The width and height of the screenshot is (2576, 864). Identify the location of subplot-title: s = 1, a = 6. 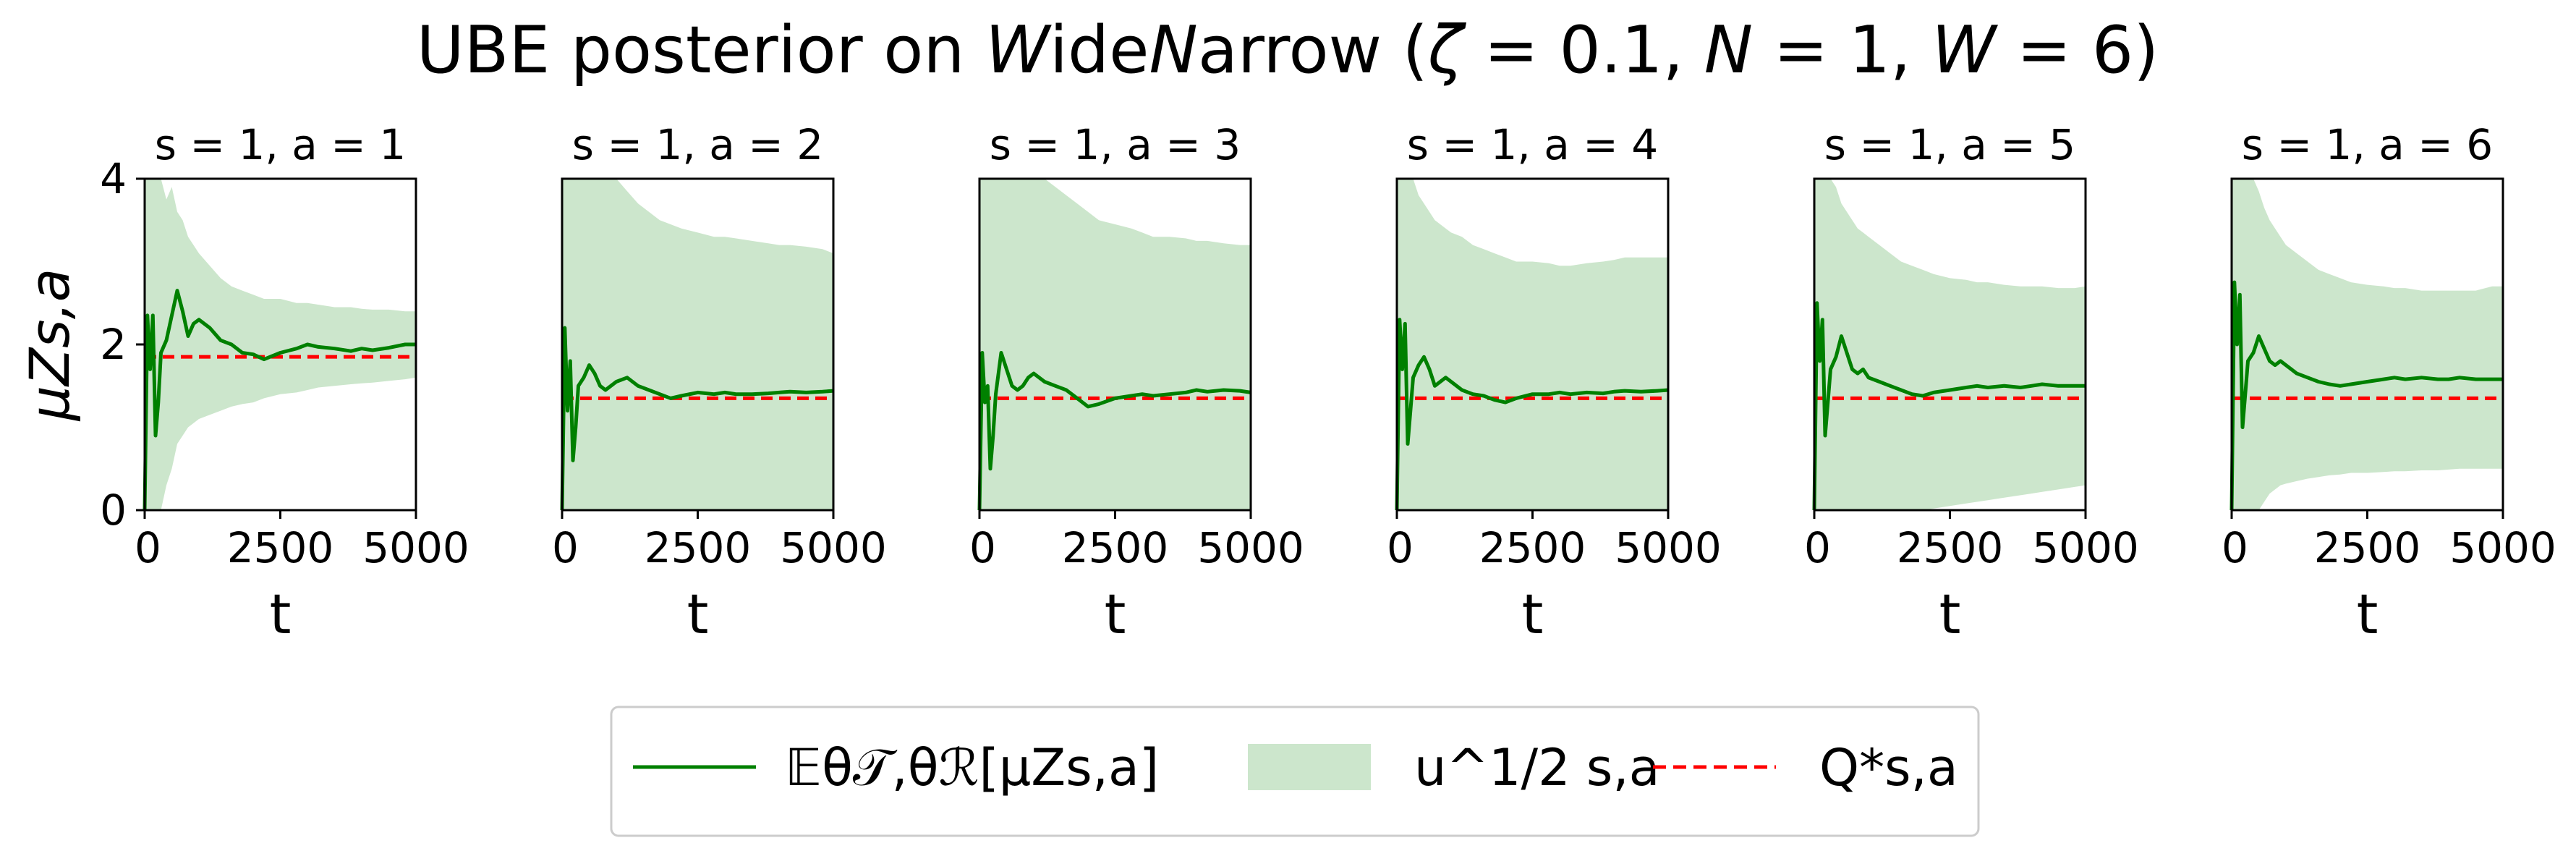
(2367, 144).